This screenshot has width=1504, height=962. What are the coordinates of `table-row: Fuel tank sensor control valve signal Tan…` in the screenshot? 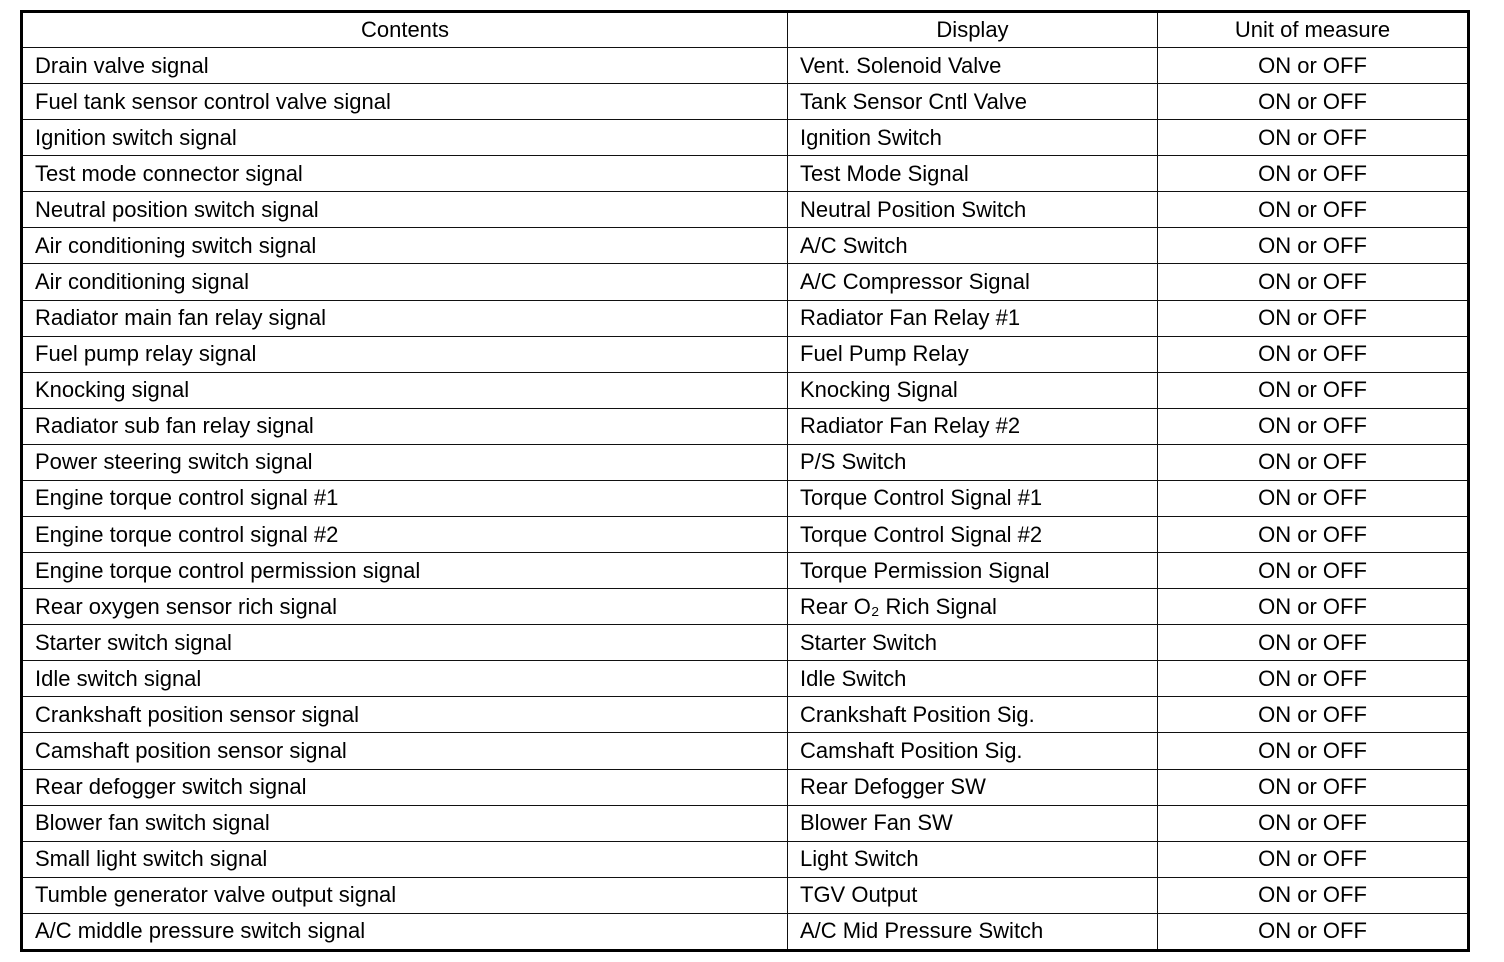 It's located at (745, 102).